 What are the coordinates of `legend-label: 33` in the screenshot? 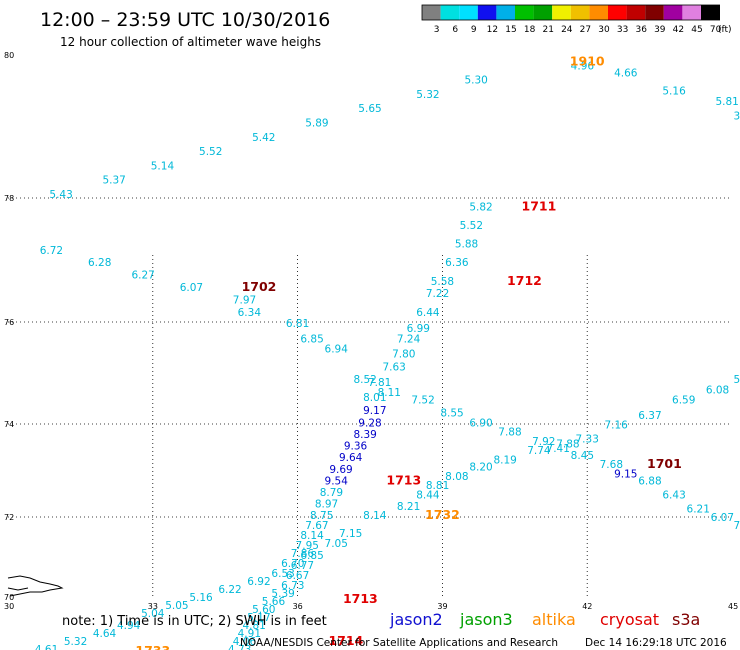 It's located at (622, 30).